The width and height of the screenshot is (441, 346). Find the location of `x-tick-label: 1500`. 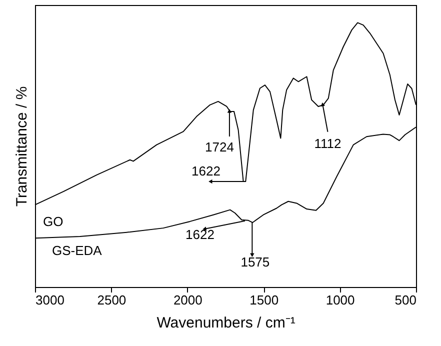

x-tick-label: 1500 is located at coordinates (264, 300).